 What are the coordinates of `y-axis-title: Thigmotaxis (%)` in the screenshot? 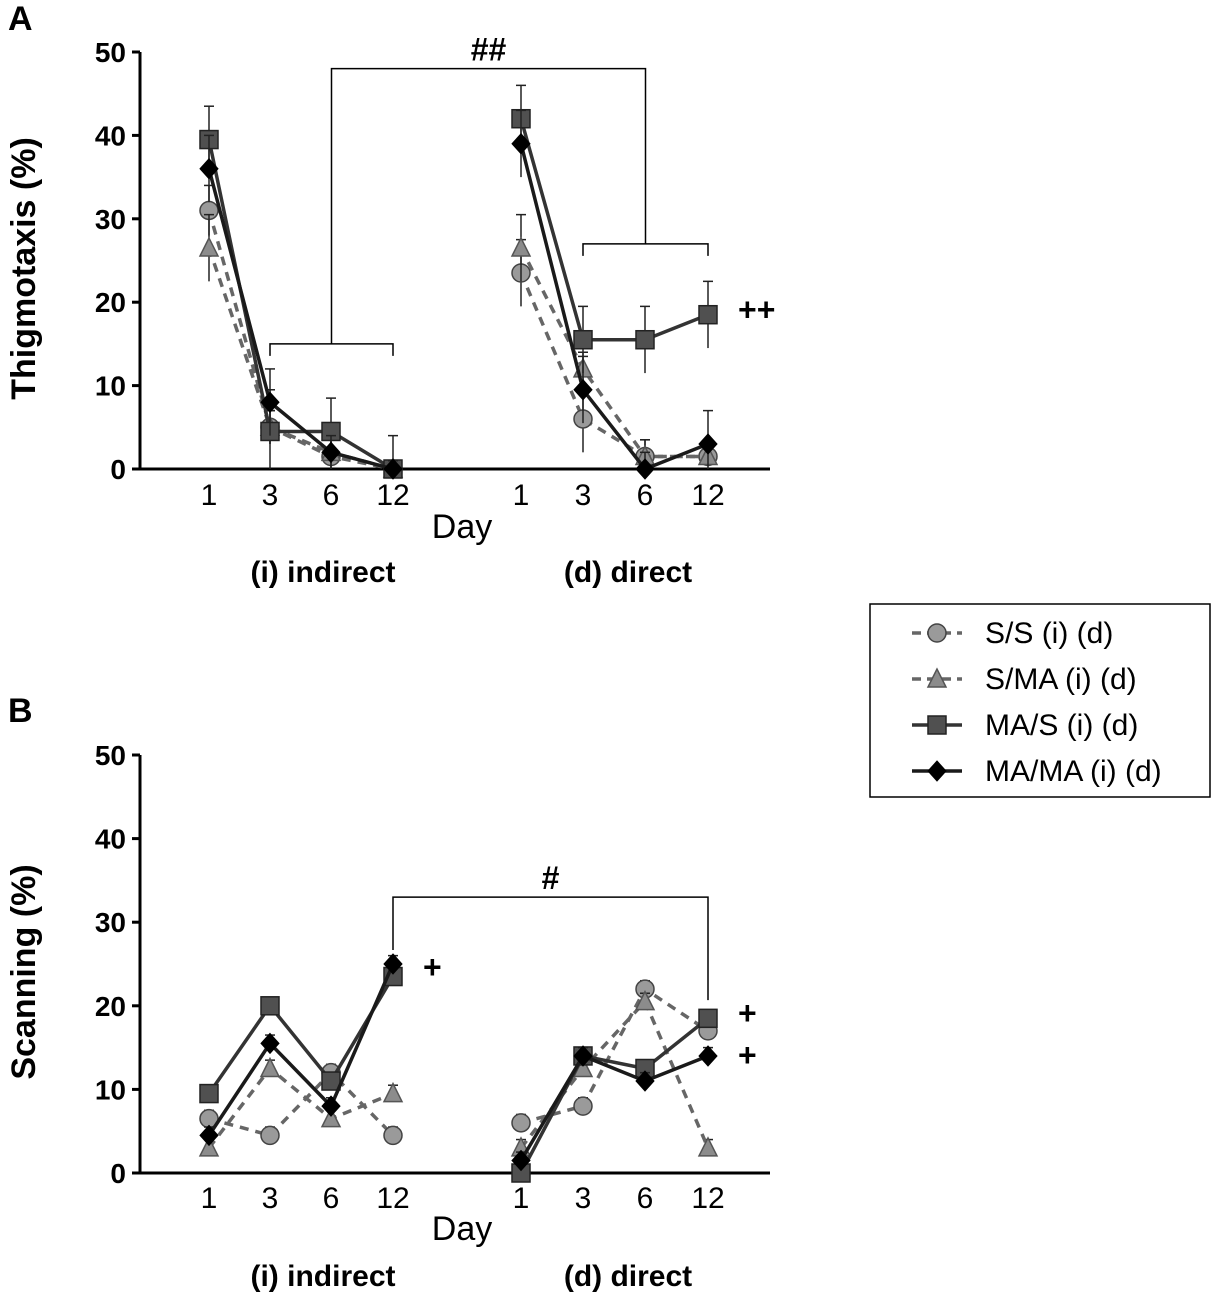 It's located at (24, 268).